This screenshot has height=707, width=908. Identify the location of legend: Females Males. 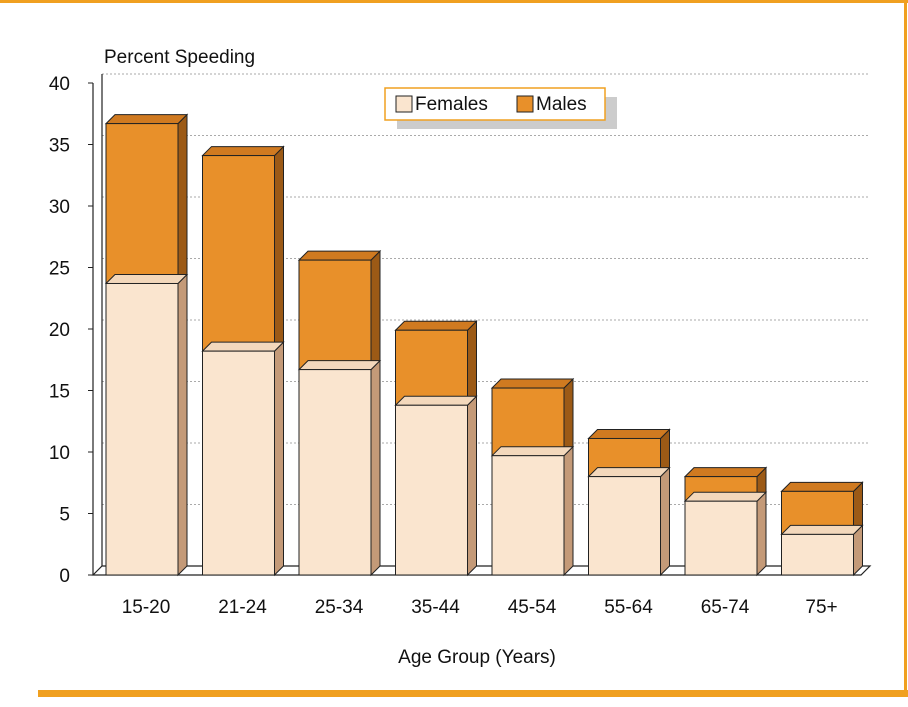
(500, 108).